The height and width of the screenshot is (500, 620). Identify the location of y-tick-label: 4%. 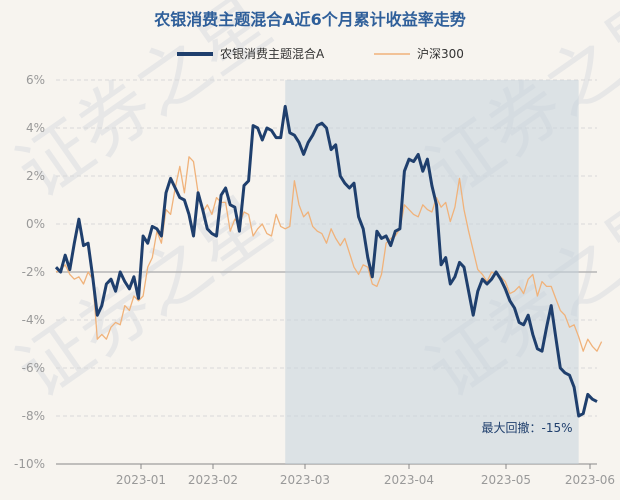
(35, 128).